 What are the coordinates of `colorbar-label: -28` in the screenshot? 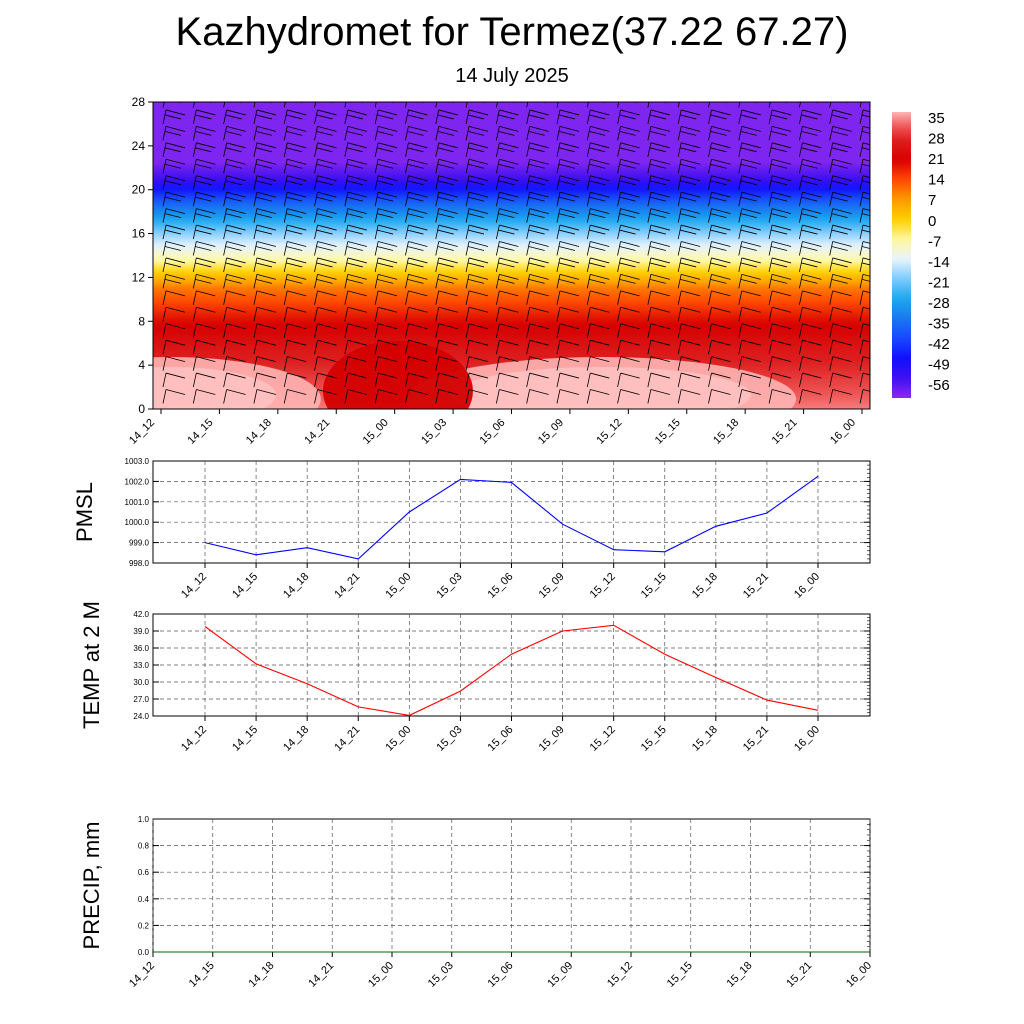 It's located at (939, 303).